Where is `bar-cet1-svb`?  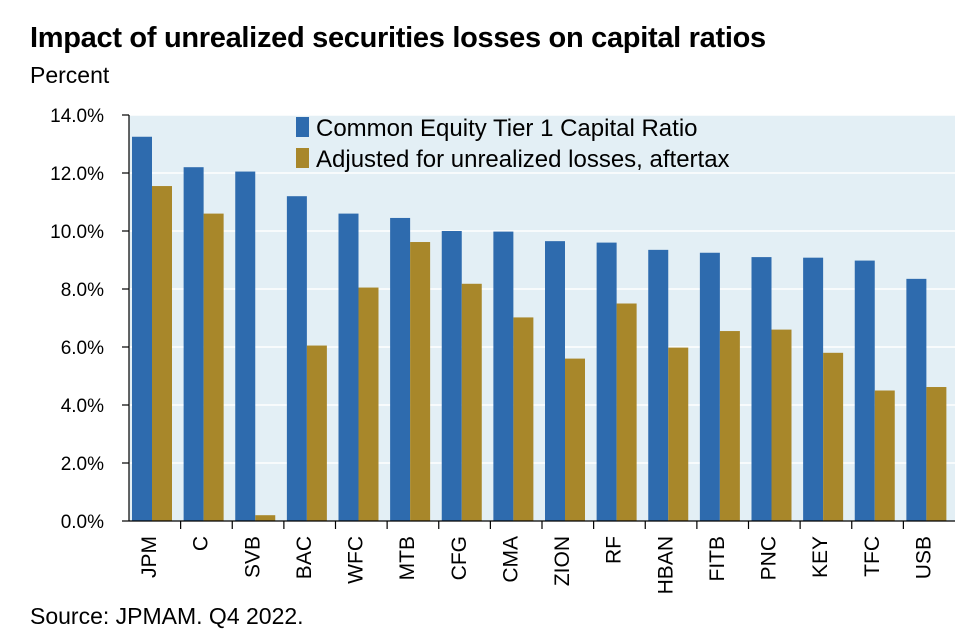 bar-cet1-svb is located at coordinates (245, 346).